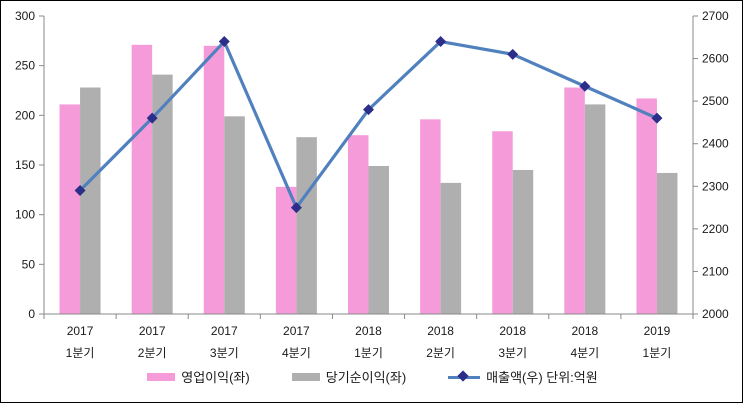  What do you see at coordinates (715, 186) in the screenshot?
I see `y-axis-right-label: 2300` at bounding box center [715, 186].